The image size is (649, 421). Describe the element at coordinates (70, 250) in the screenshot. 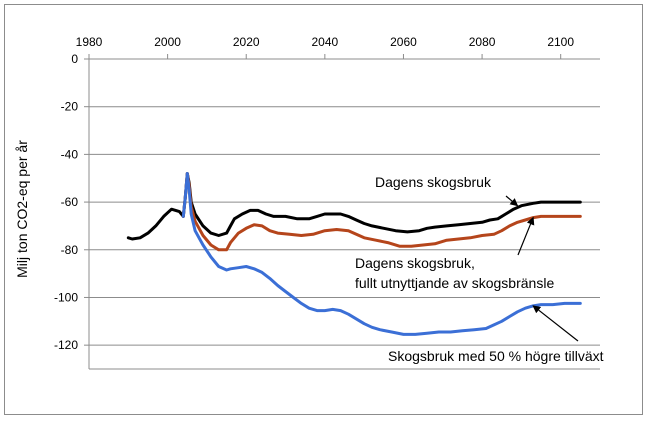

I see `y-tick-label: -80` at that location.